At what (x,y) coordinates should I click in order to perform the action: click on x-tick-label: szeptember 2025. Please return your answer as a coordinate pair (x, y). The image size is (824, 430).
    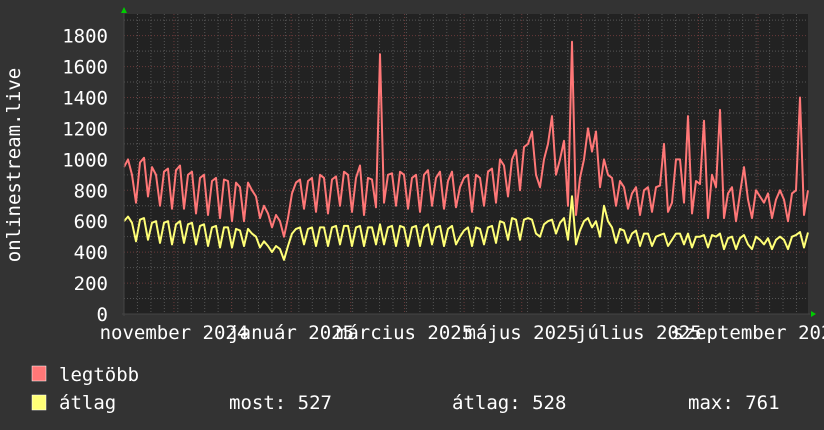
    Looking at the image, I should click on (748, 333).